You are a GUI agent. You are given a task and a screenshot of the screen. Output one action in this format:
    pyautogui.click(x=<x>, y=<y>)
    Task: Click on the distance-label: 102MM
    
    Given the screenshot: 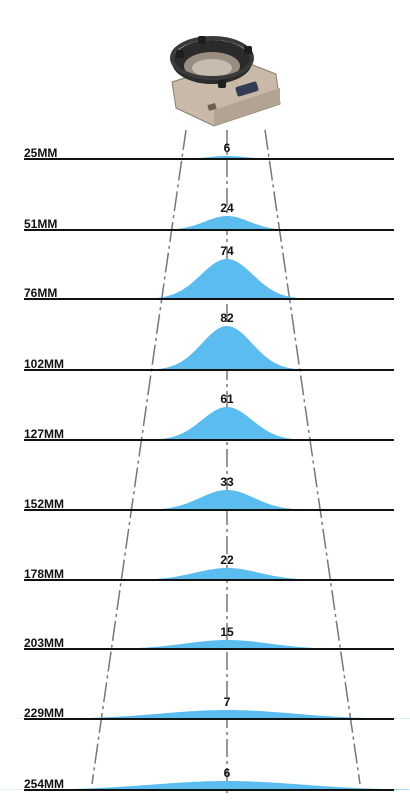 What is the action you would take?
    pyautogui.click(x=44, y=364)
    